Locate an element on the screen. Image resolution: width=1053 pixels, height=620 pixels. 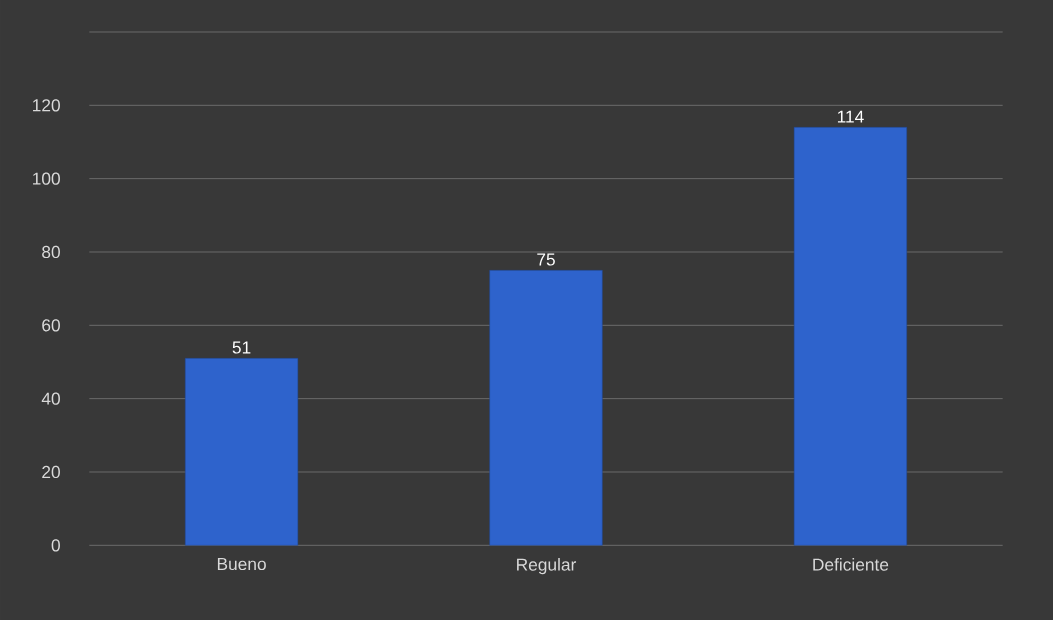
data-label: 51 is located at coordinates (241, 347).